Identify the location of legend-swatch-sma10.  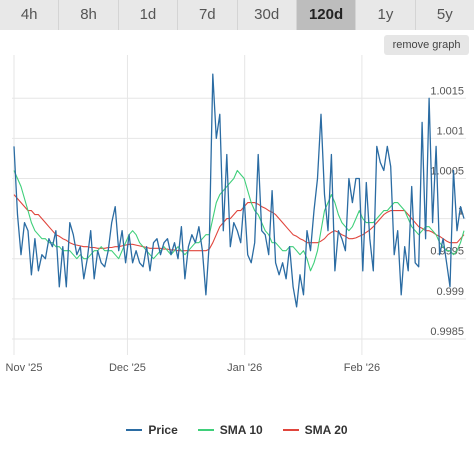
(205, 430).